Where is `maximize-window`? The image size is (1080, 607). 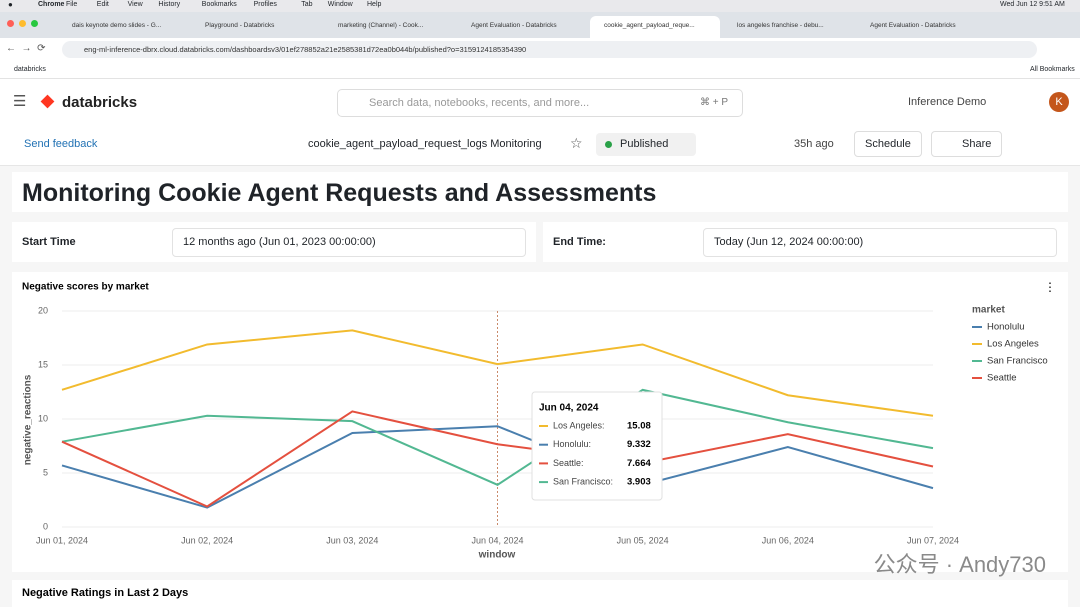 maximize-window is located at coordinates (34, 23).